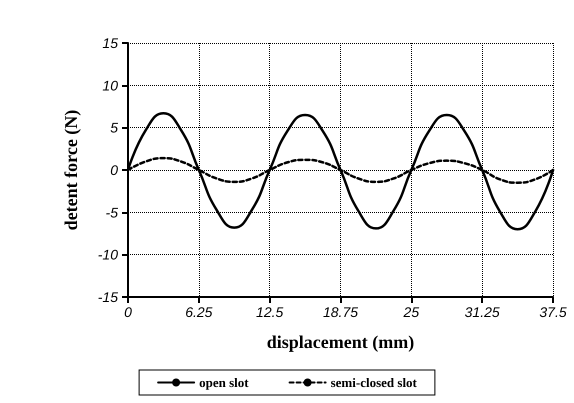 Image resolution: width=574 pixels, height=403 pixels. What do you see at coordinates (108, 297) in the screenshot?
I see `y-tick-label: -15` at bounding box center [108, 297].